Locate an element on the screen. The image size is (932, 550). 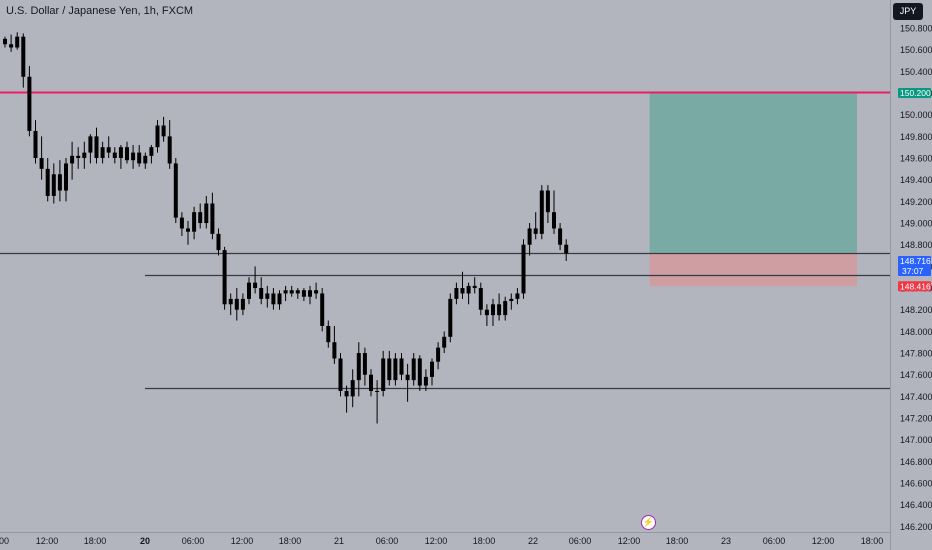
target-price-tag: 150.200 is located at coordinates (914, 93).